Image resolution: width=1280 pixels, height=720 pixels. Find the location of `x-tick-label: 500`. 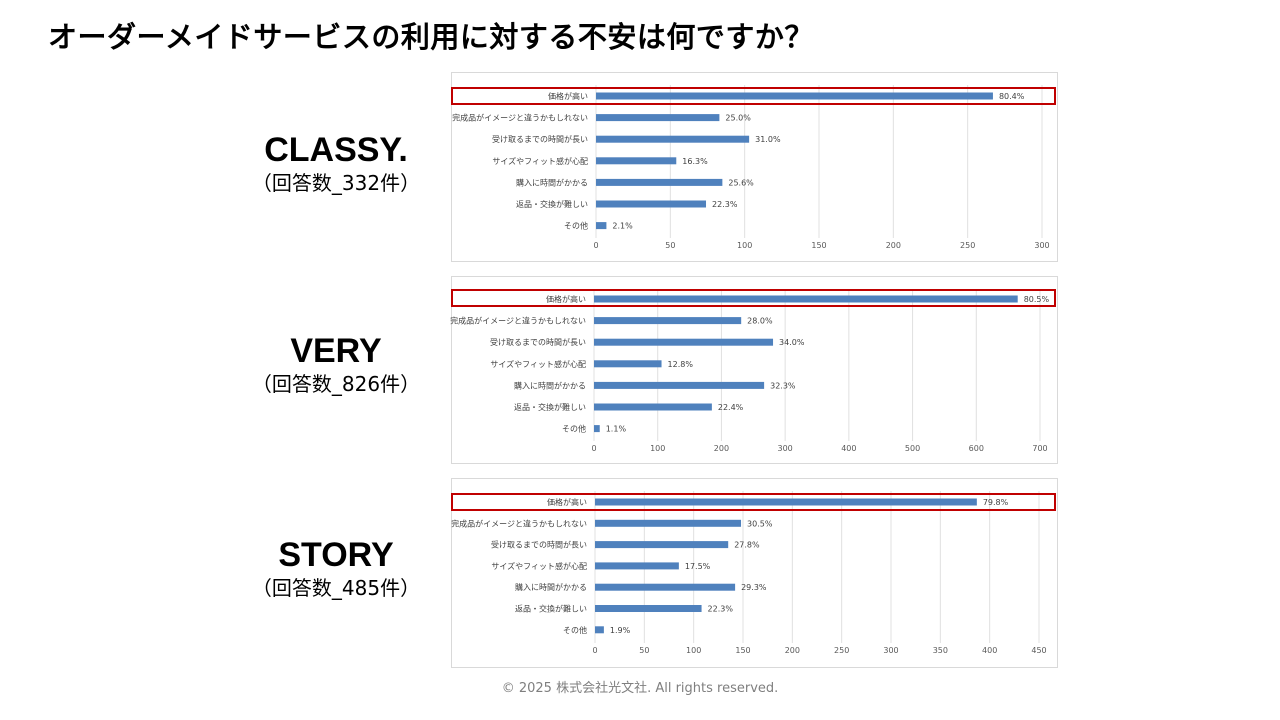

x-tick-label: 500 is located at coordinates (912, 448).